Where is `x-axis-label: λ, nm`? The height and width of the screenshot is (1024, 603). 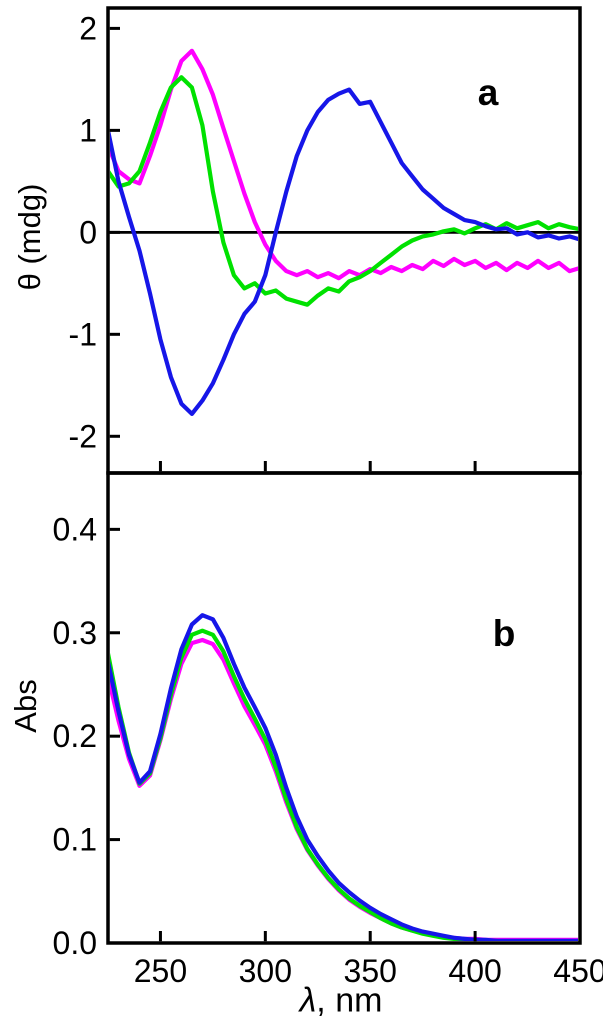 x-axis-label: λ, nm is located at coordinates (341, 1001).